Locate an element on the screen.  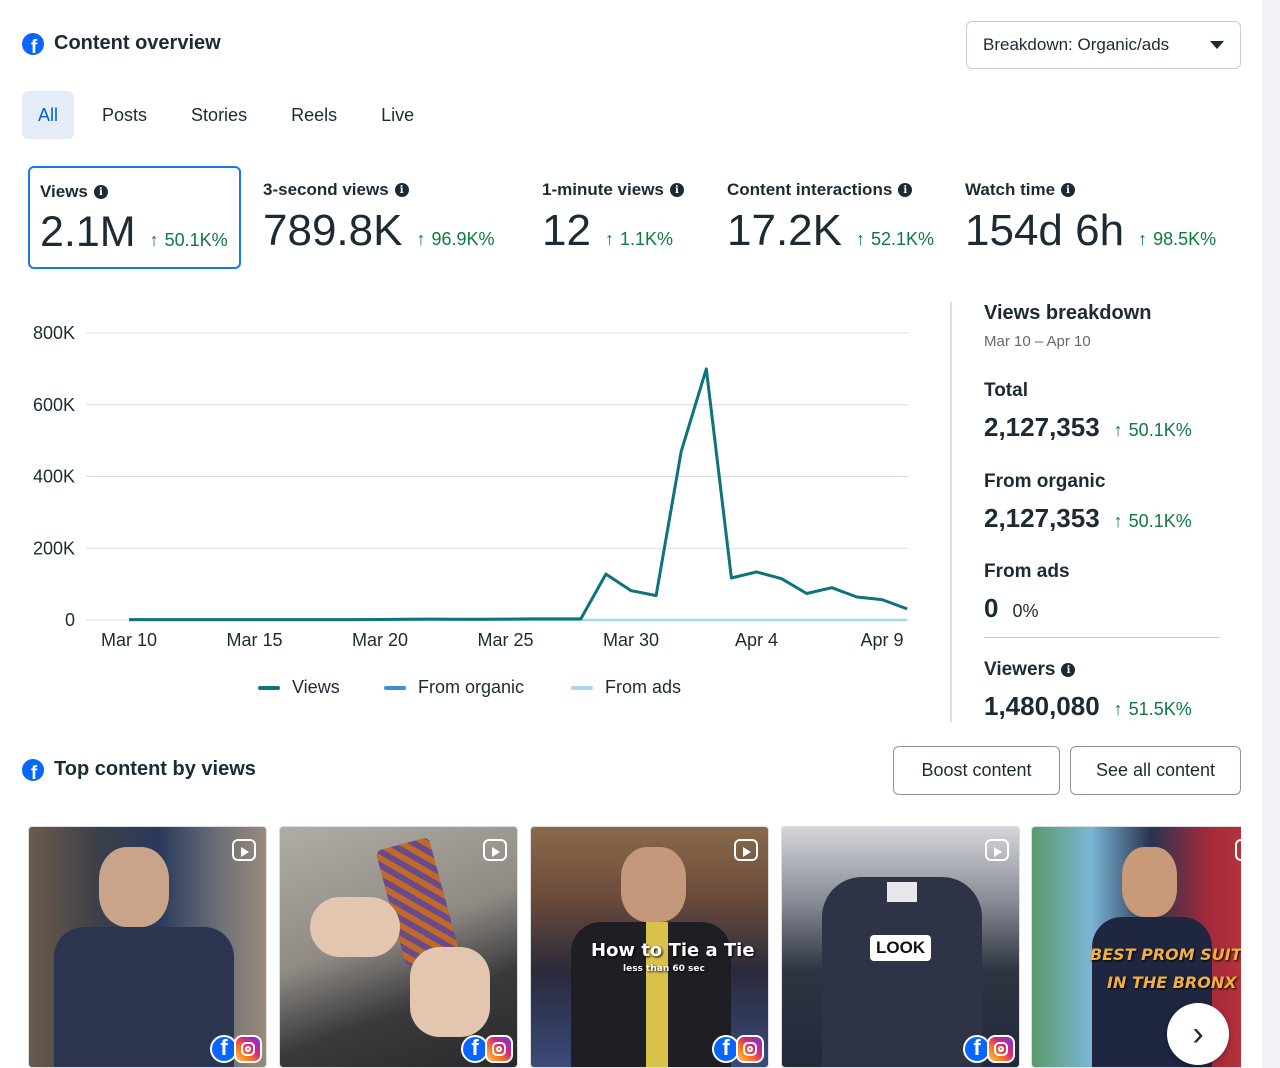
metric-card-watch-time: Watch time i 154d 6h ↑ 98.5K% is located at coordinates (1100, 217).